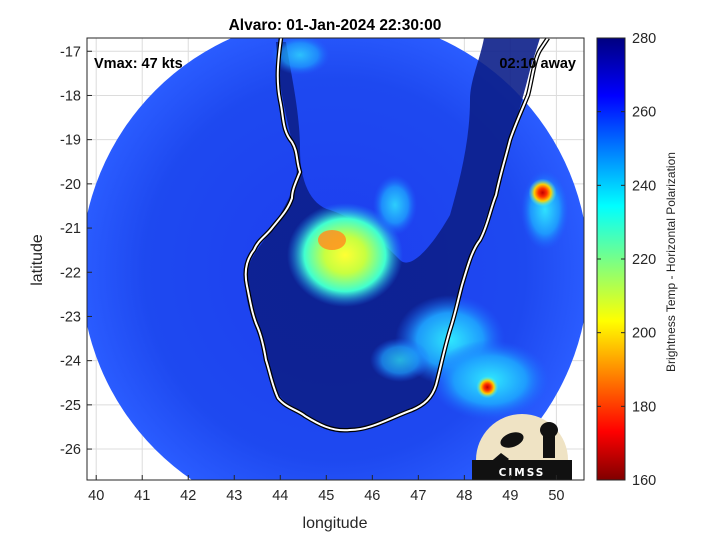  What do you see at coordinates (332, 240) in the screenshot?
I see `storm-eyewall` at bounding box center [332, 240].